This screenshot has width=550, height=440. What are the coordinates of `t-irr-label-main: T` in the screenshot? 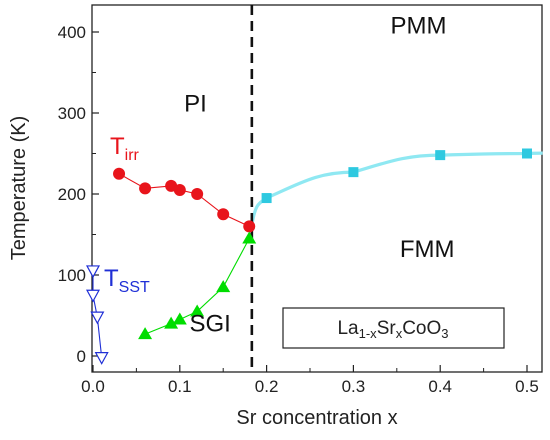 It's located at (117, 146).